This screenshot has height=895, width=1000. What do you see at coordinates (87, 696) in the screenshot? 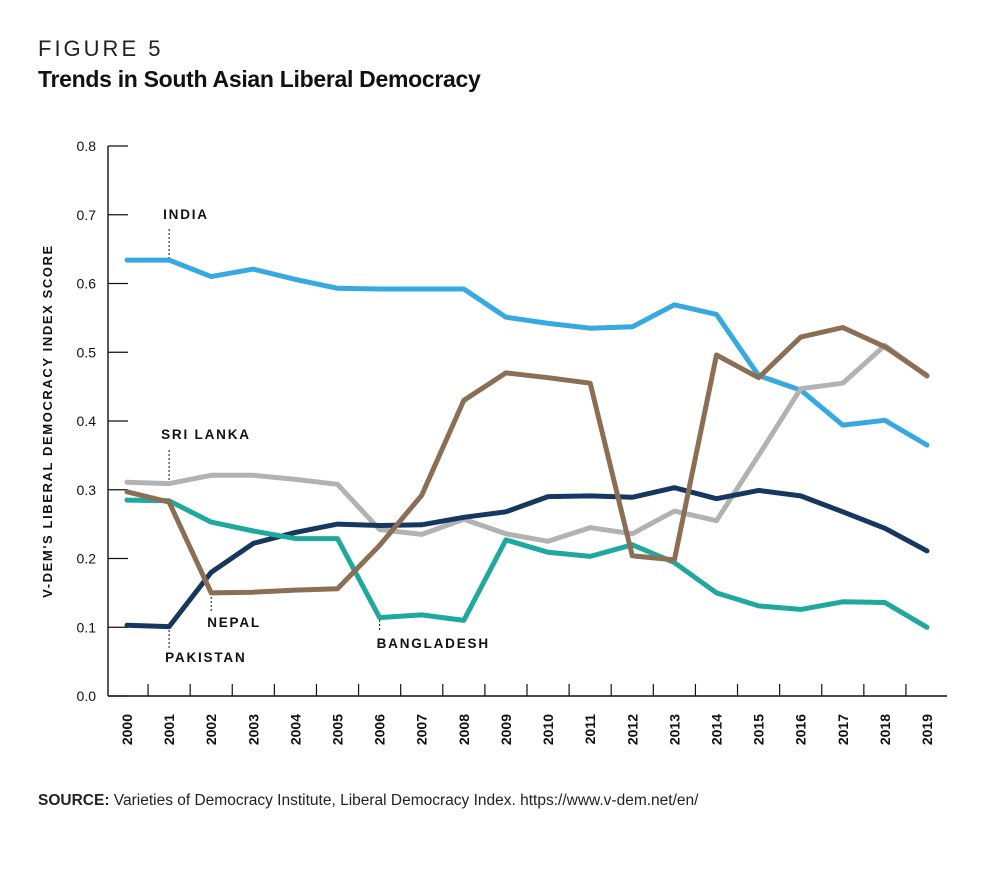
I see `y-tick-label: 0.0` at bounding box center [87, 696].